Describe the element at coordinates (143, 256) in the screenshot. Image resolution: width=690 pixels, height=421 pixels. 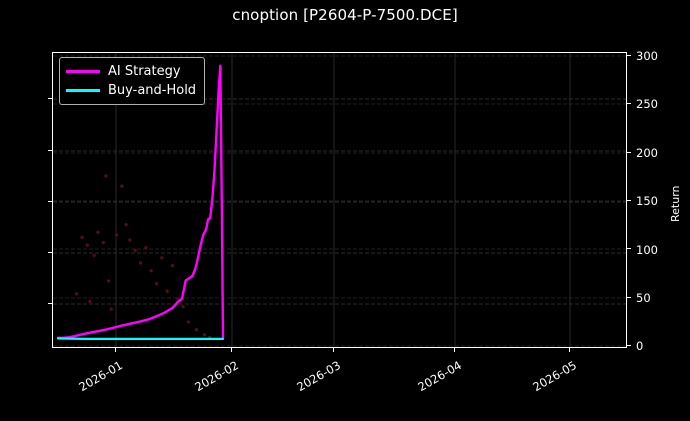
I see `trade-signal-markers` at that location.